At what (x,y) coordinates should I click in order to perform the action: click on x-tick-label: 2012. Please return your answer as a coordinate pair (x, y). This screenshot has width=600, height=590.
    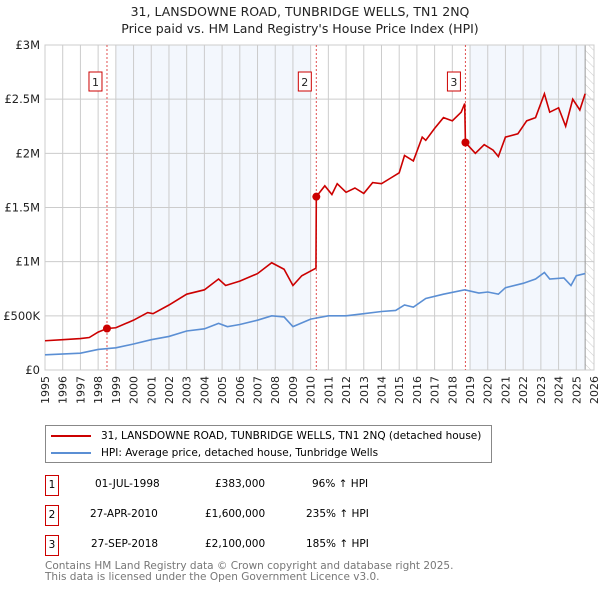
    Looking at the image, I should click on (346, 390).